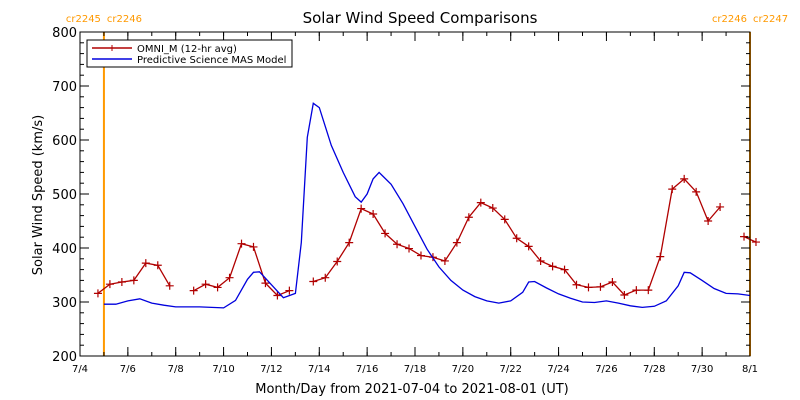 The height and width of the screenshot is (400, 800). What do you see at coordinates (654, 369) in the screenshot?
I see `x-tick-label: 7/28` at bounding box center [654, 369].